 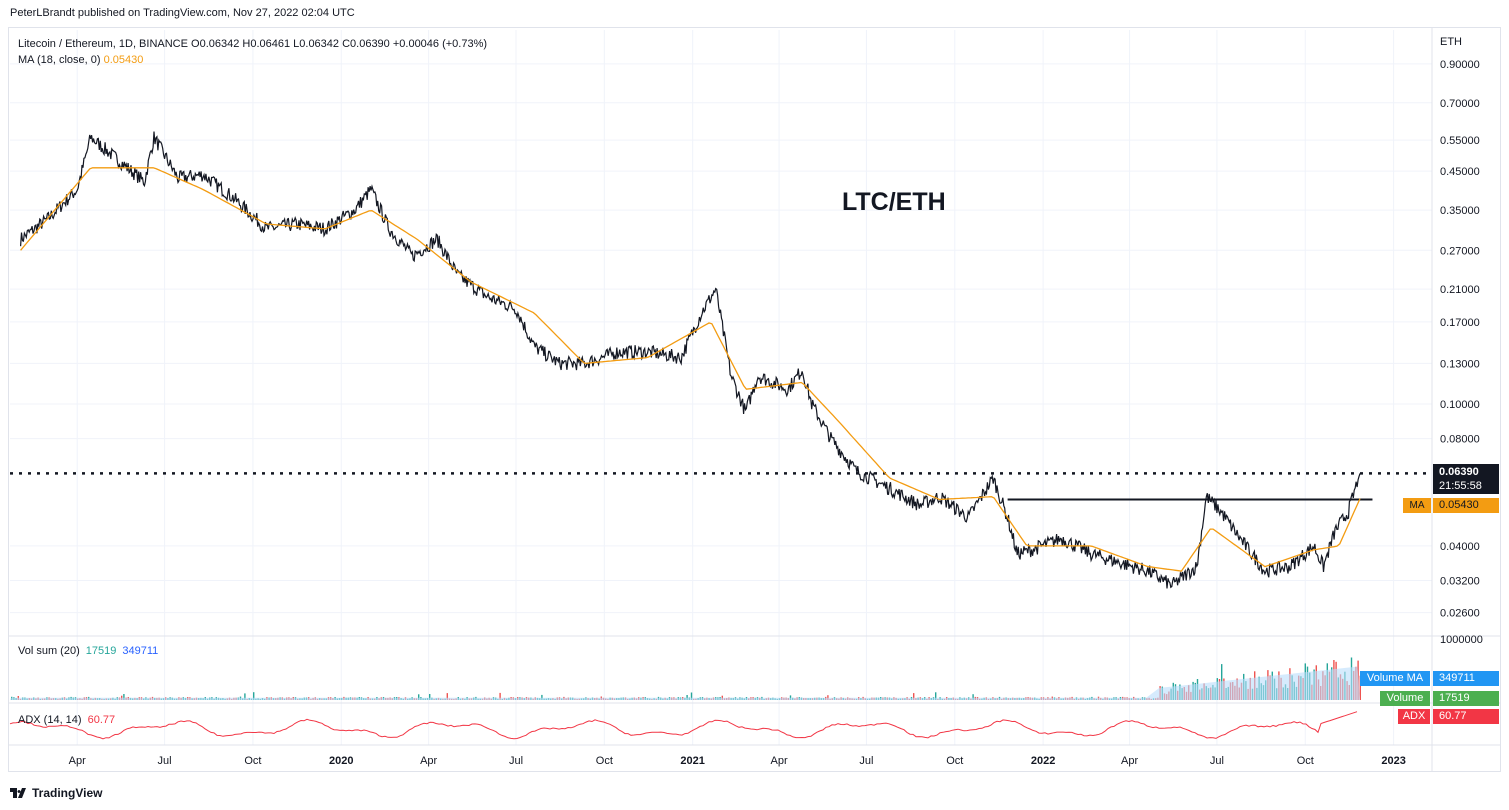 What do you see at coordinates (1460, 211) in the screenshot?
I see `price-tick-label: 0.35000` at bounding box center [1460, 211].